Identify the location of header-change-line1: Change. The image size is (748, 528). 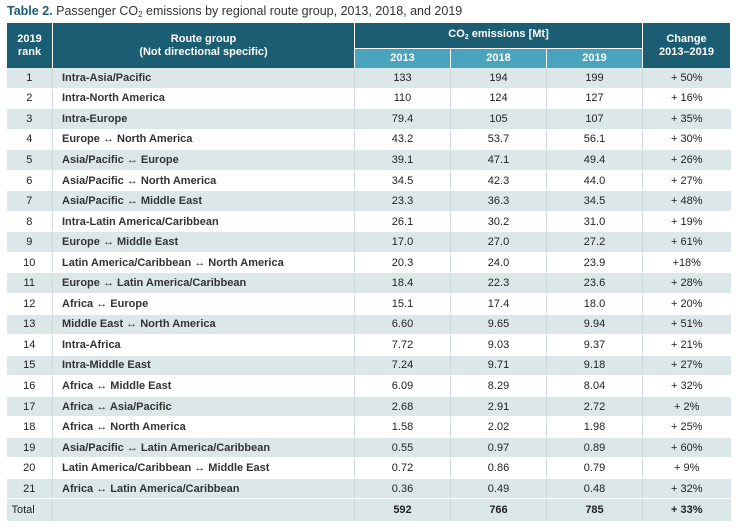
(686, 38).